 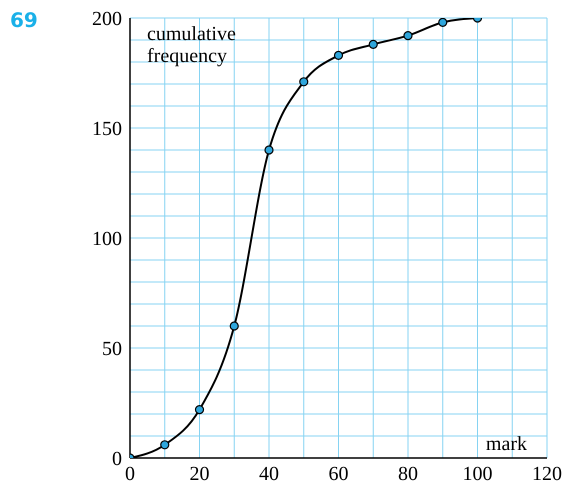 I want to click on y-tick-label: 0, so click(x=117, y=459).